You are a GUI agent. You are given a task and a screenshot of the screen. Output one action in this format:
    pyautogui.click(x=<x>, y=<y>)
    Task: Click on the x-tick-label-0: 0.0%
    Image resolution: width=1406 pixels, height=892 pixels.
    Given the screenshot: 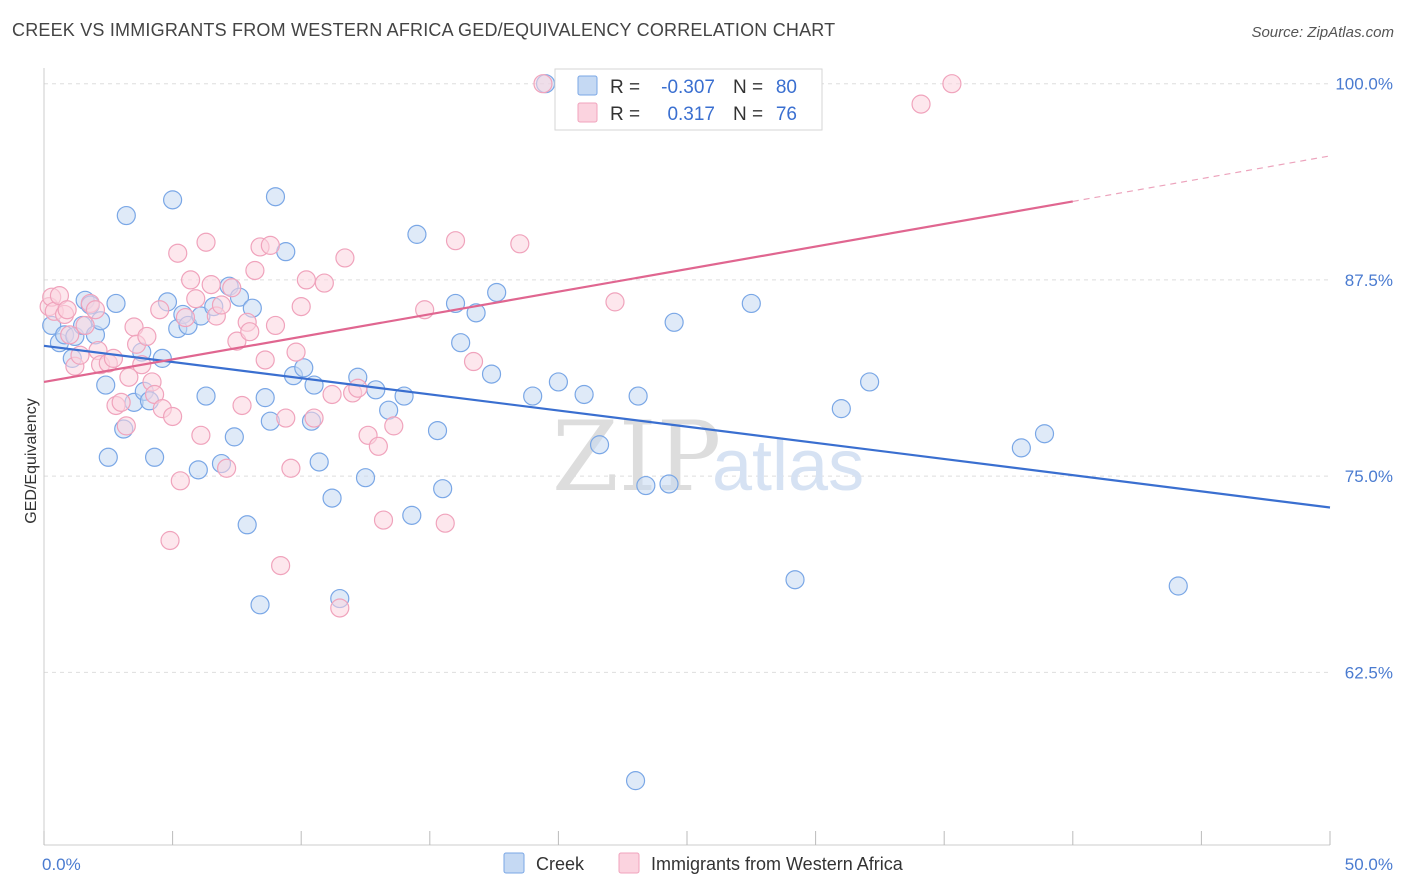 What is the action you would take?
    pyautogui.click(x=61, y=864)
    